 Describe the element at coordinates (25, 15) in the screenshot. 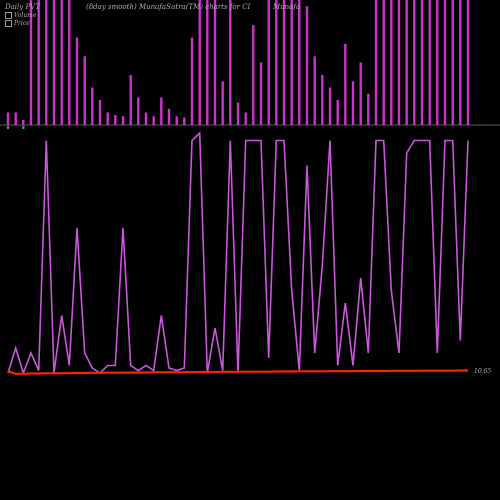

I see `legend-volume-label: Volume` at that location.